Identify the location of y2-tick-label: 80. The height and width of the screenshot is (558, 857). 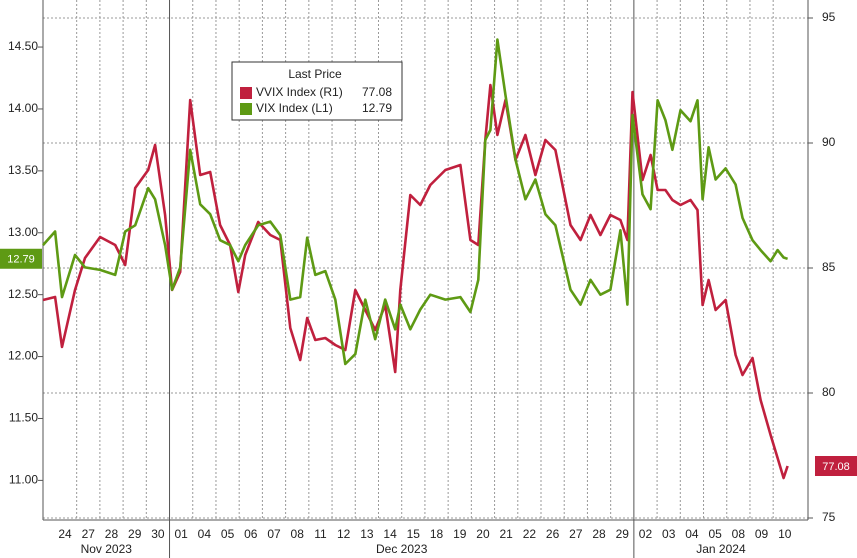
(829, 392).